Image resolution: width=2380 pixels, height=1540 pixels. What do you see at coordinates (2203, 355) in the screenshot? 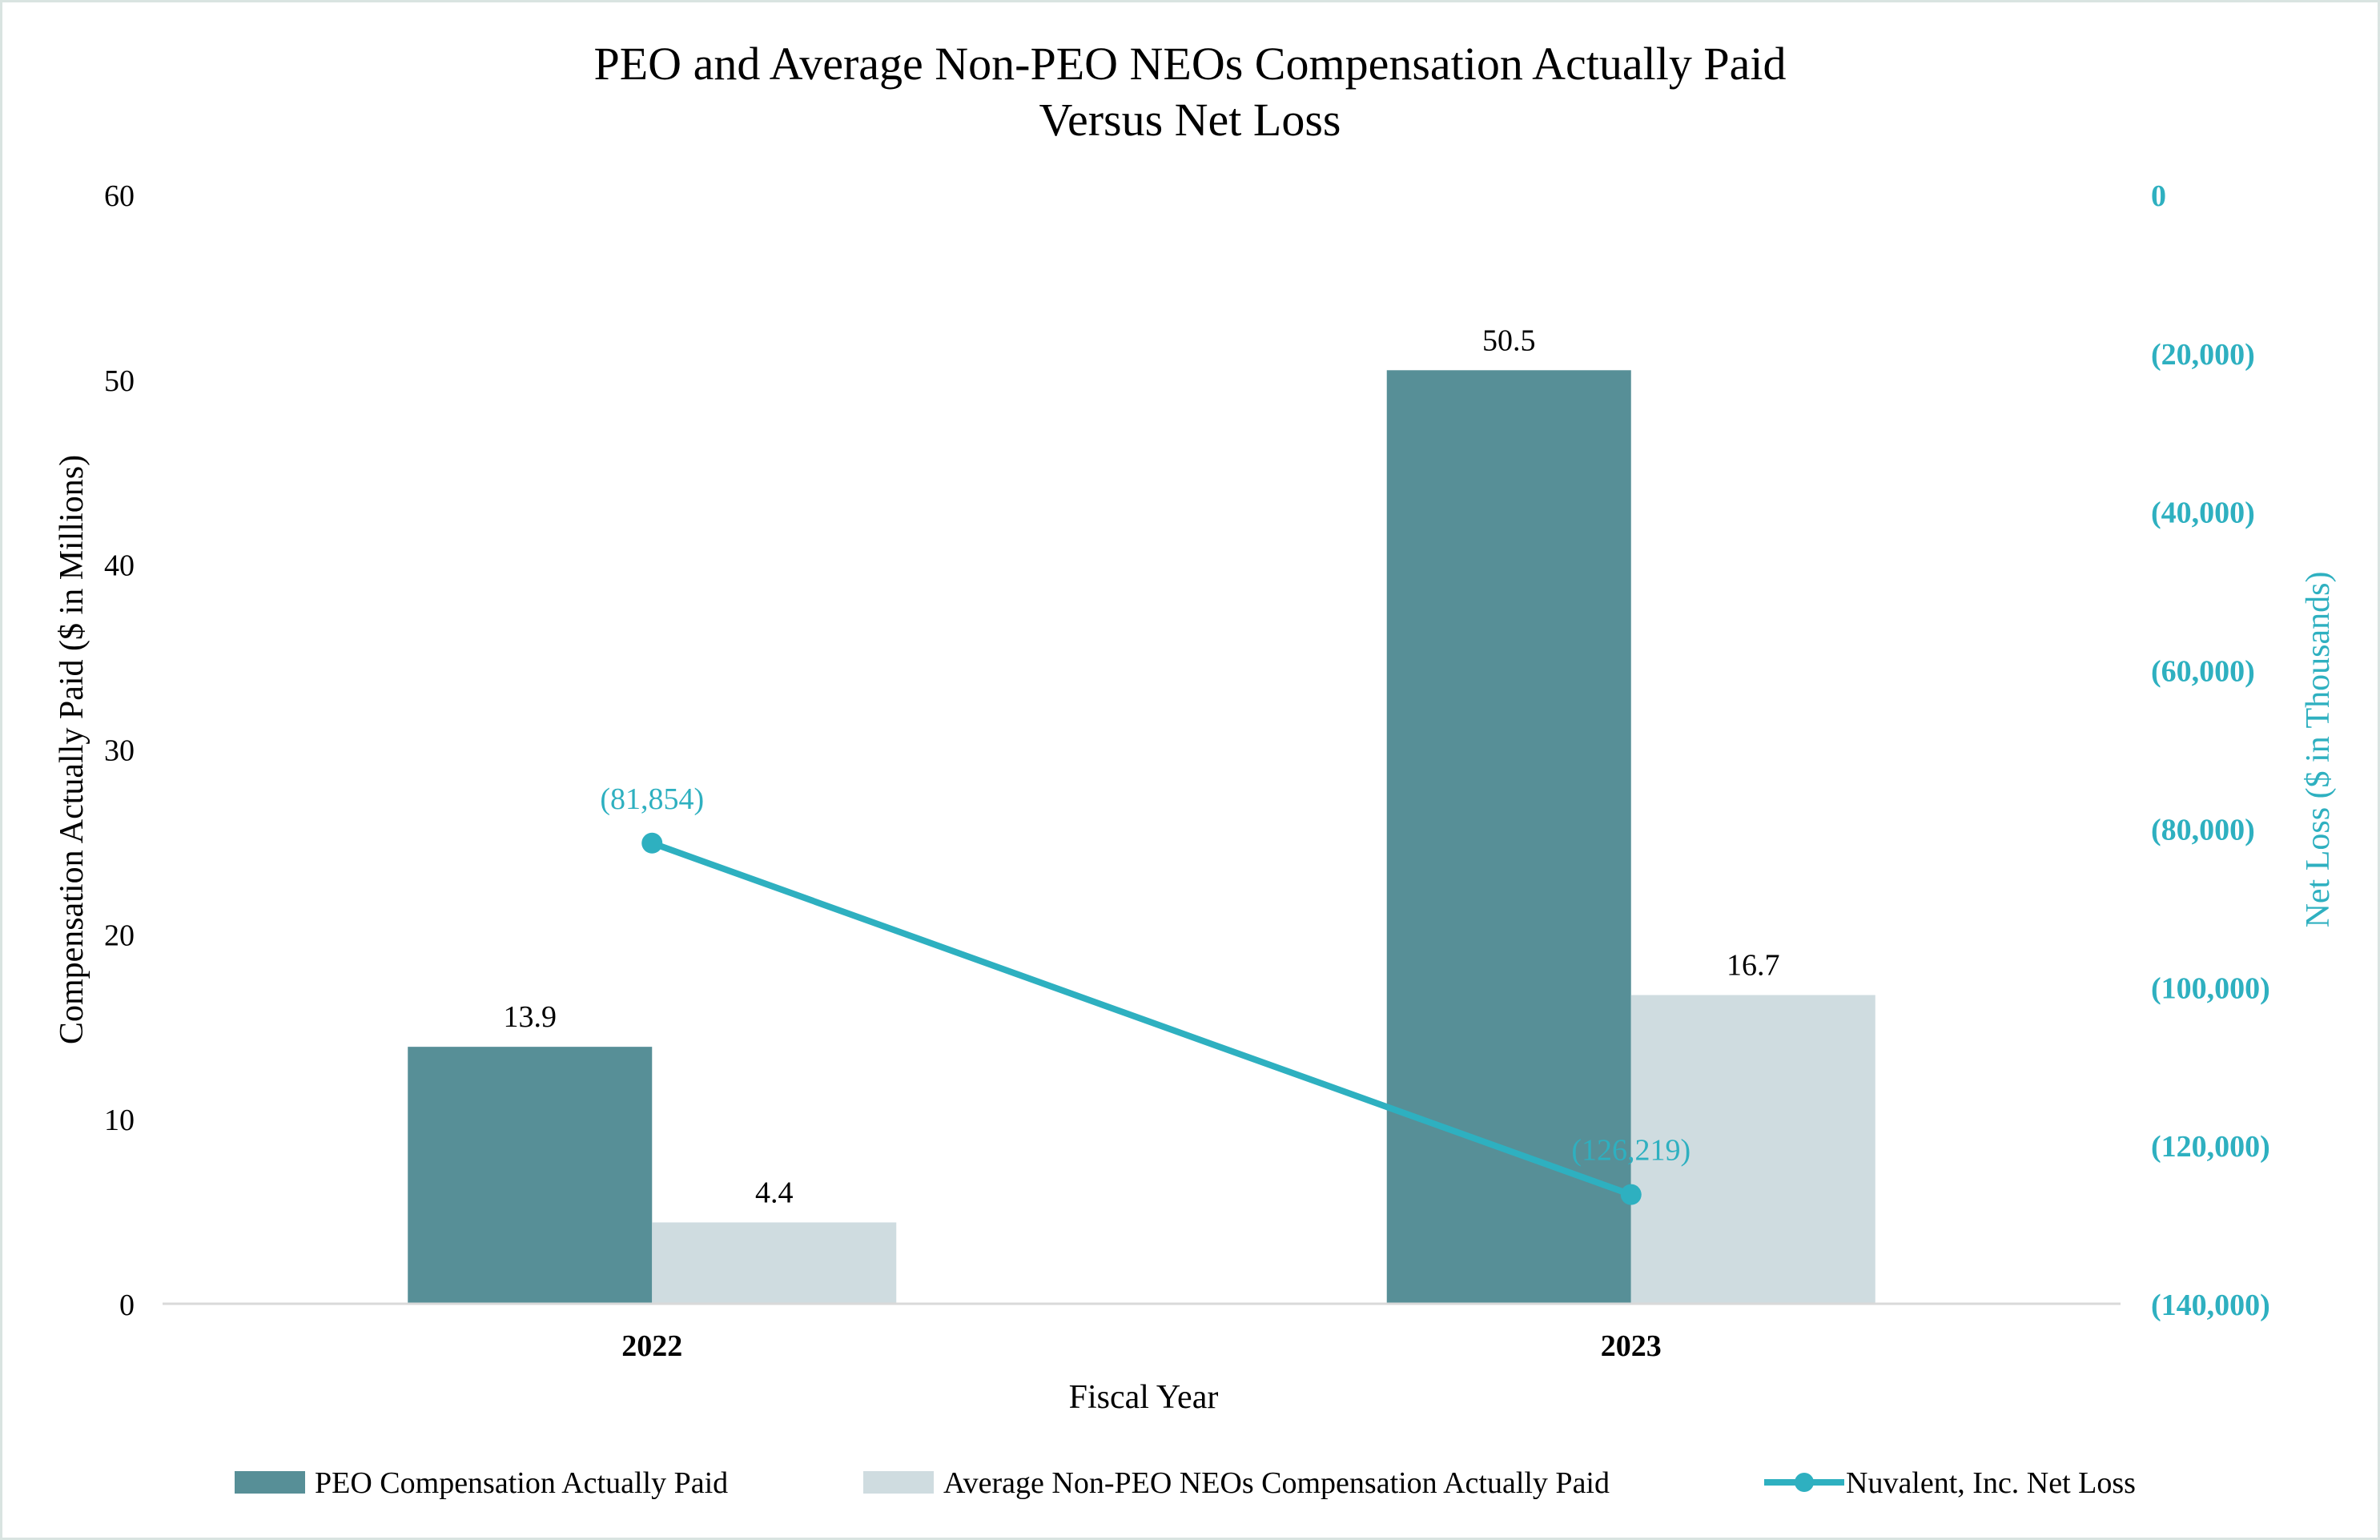
I see `right-axis-tick-label: (20,000)` at bounding box center [2203, 355].